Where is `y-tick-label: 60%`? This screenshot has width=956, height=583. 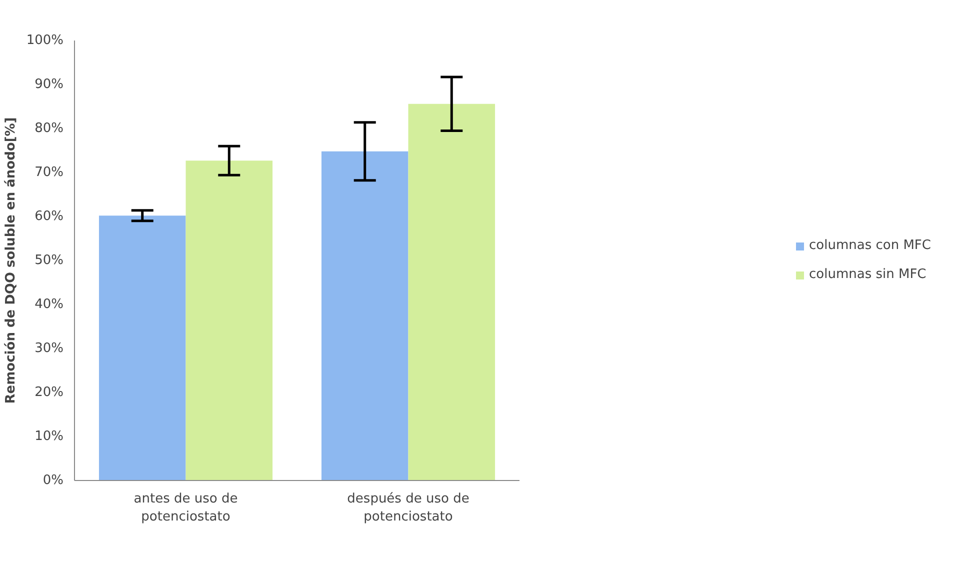
y-tick-label: 60% is located at coordinates (49, 216).